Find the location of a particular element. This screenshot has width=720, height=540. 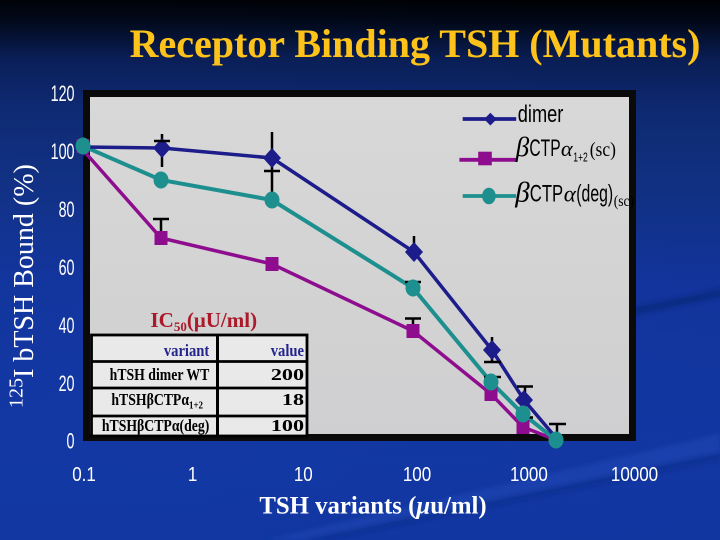

svg-text: hTSHβCTPα1+2 is located at coordinates (157, 401).